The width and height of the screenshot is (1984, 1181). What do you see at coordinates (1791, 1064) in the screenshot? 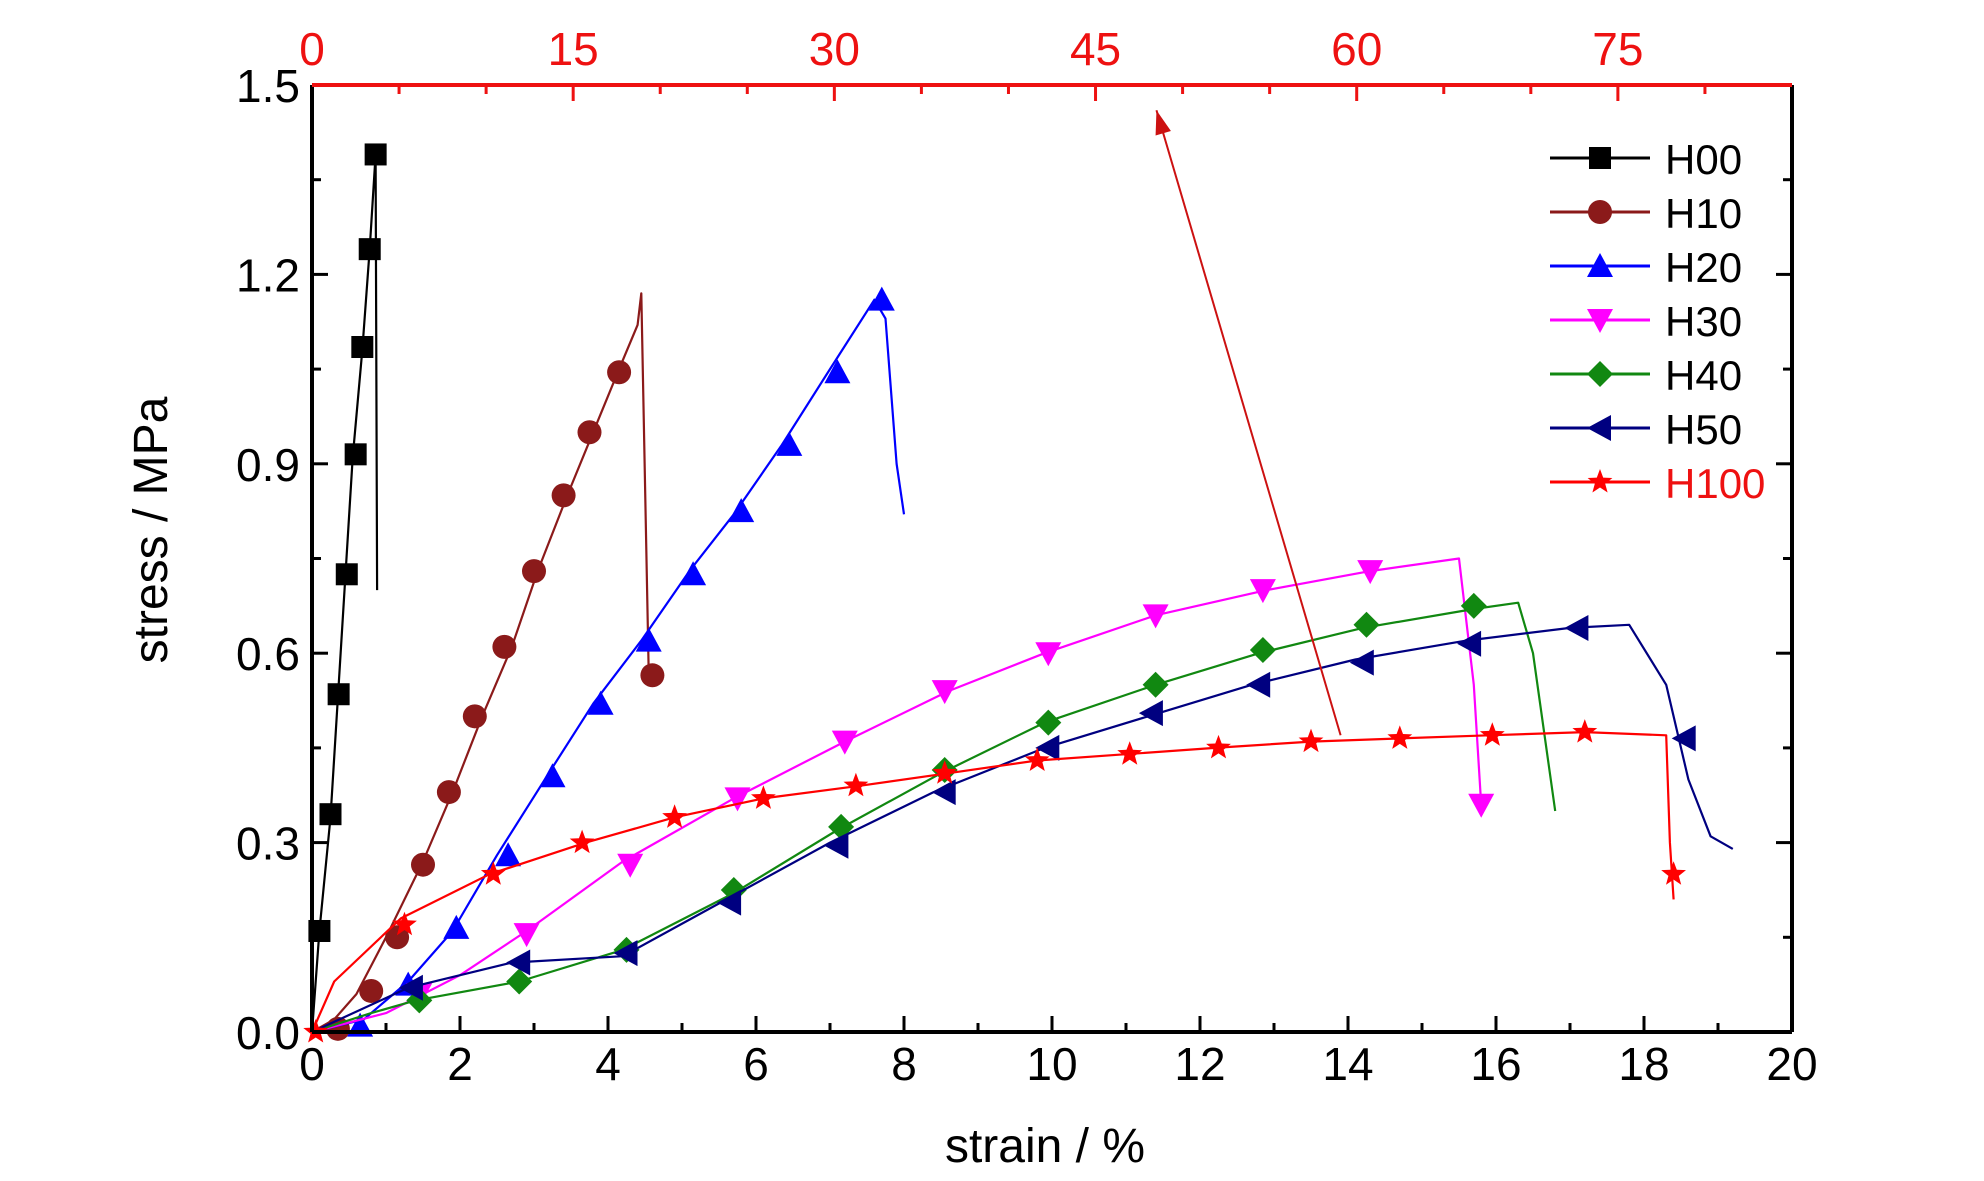
I see `x-tick-label: 20` at bounding box center [1791, 1064].